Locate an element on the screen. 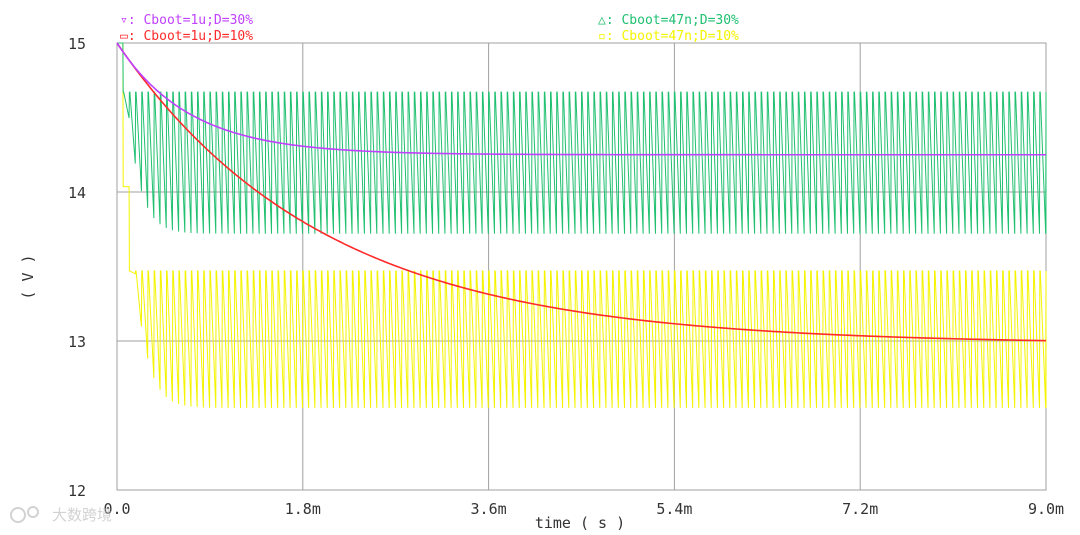  watermark-logo-icon is located at coordinates (18, 515).